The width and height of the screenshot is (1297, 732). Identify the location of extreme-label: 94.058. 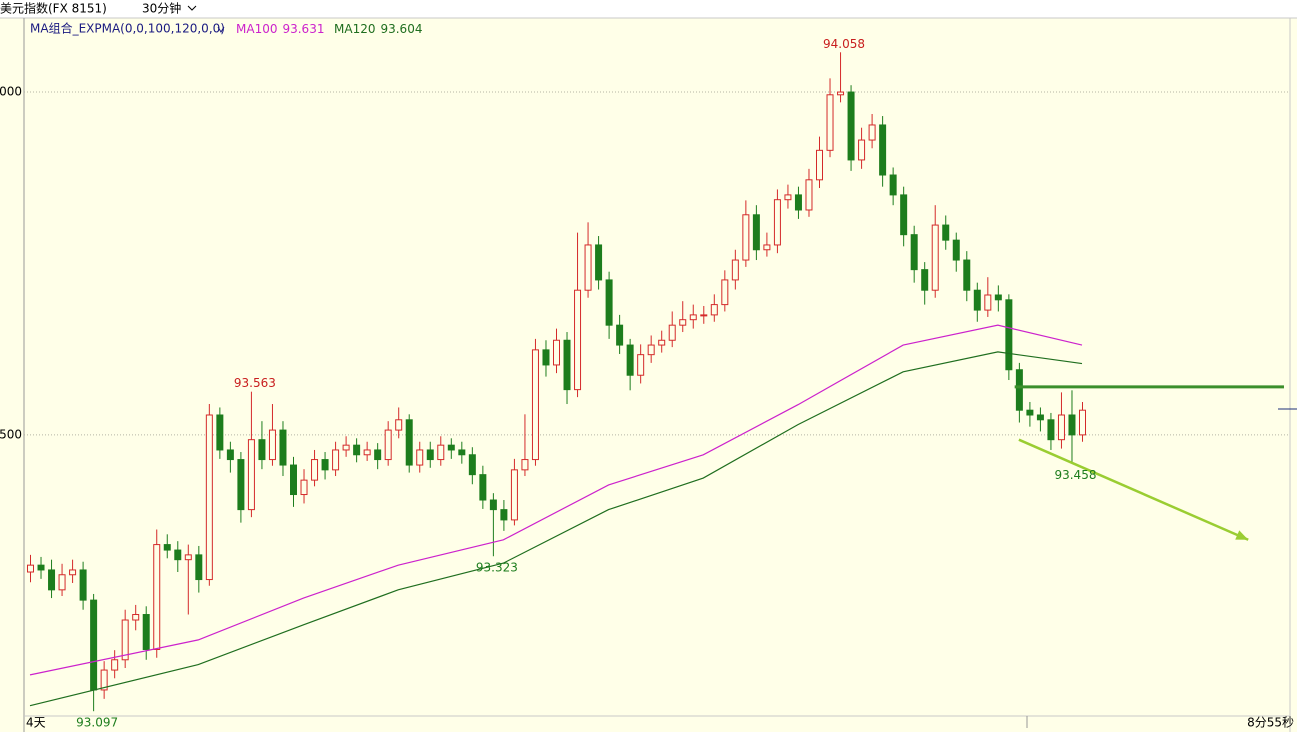
(844, 44).